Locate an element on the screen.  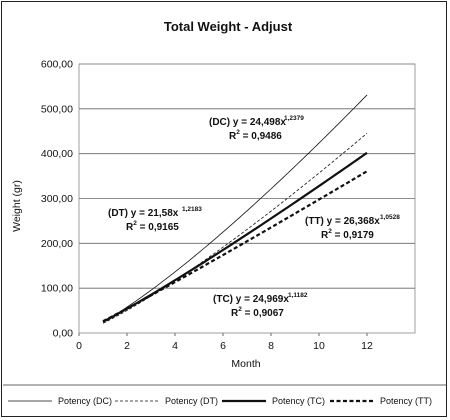
equation-dc: (DC) y = 24,498x 1,2379 R2 = 0,9486 is located at coordinates (256, 128).